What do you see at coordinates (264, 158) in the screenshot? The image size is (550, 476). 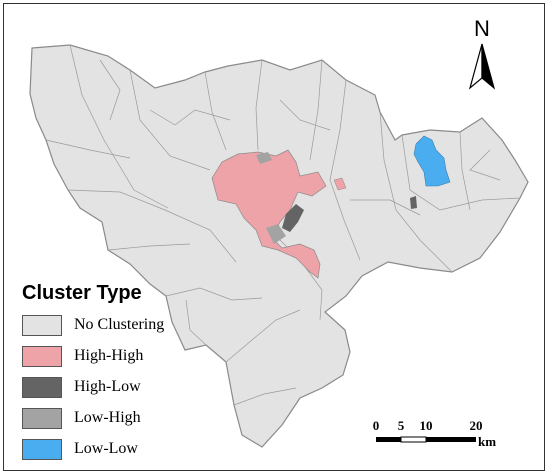 I see `low-high-cluster` at bounding box center [264, 158].